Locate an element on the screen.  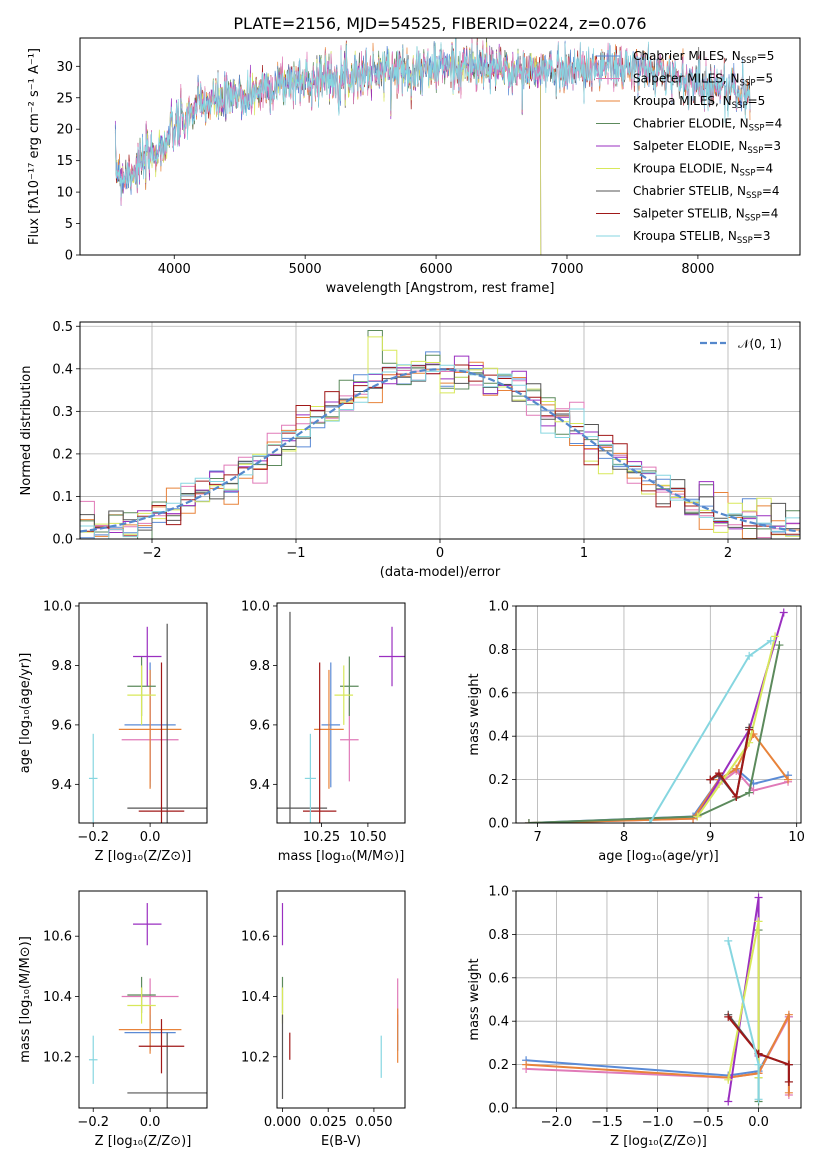
y-axis-label: mass weight is located at coordinates (474, 714).